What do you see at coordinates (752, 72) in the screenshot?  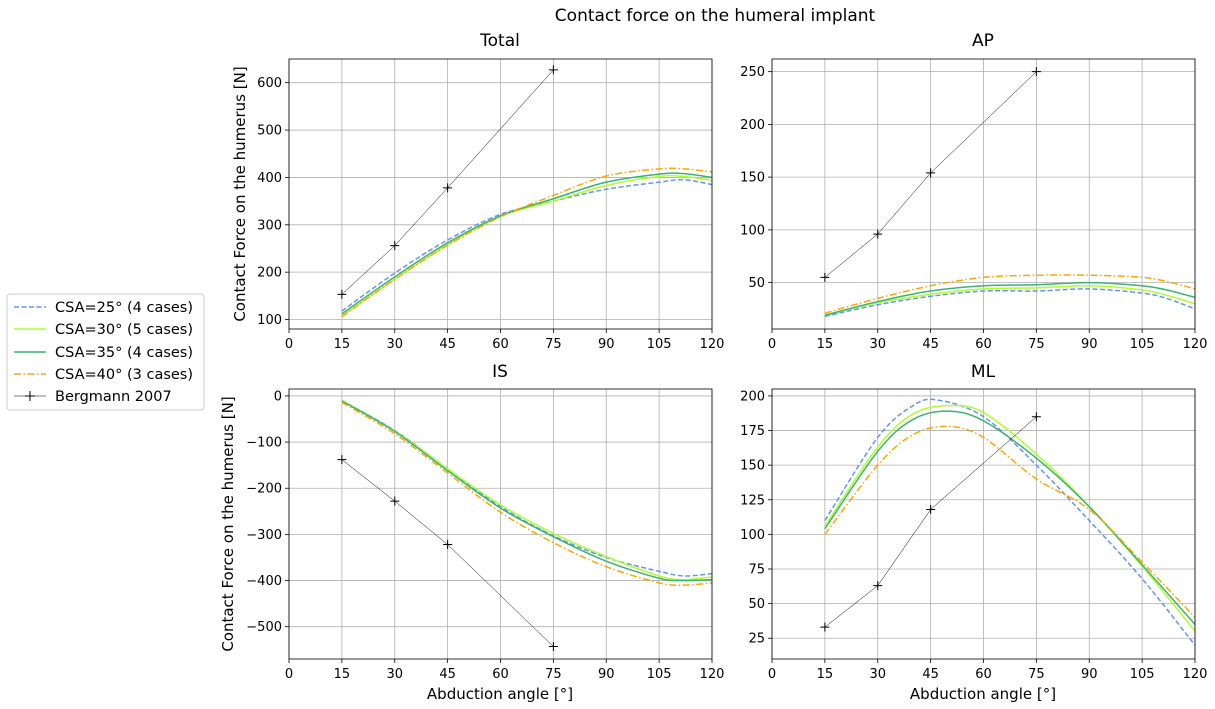 I see `y-tick-label: 250` at bounding box center [752, 72].